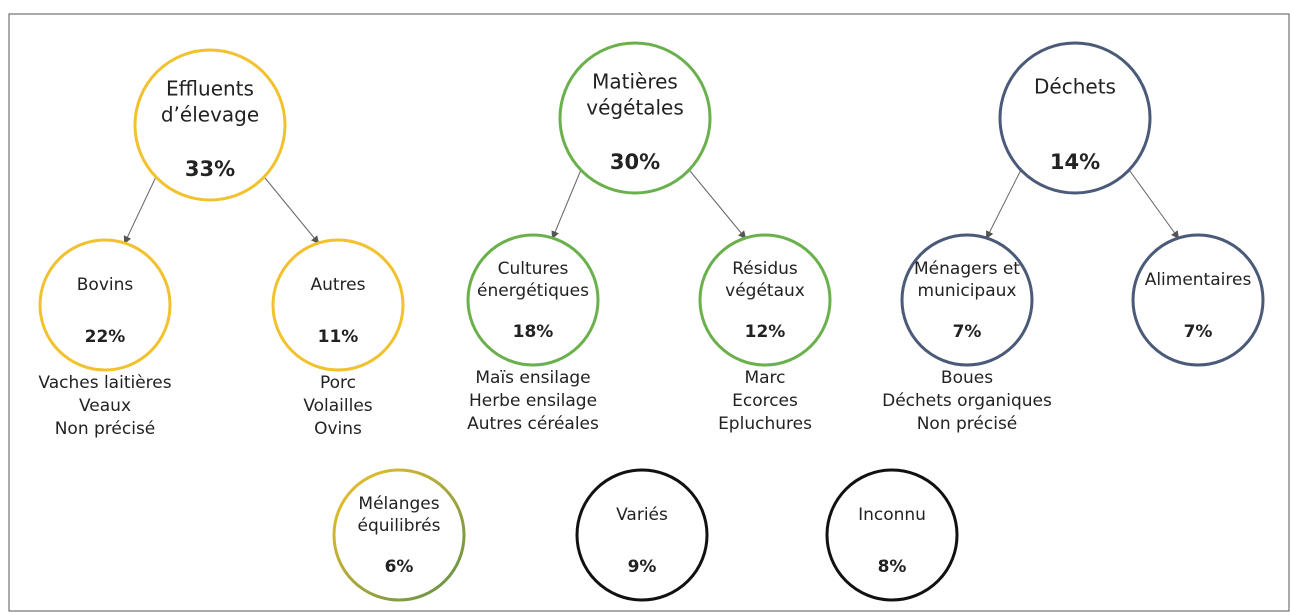  I want to click on node-item: Ecorces, so click(765, 401).